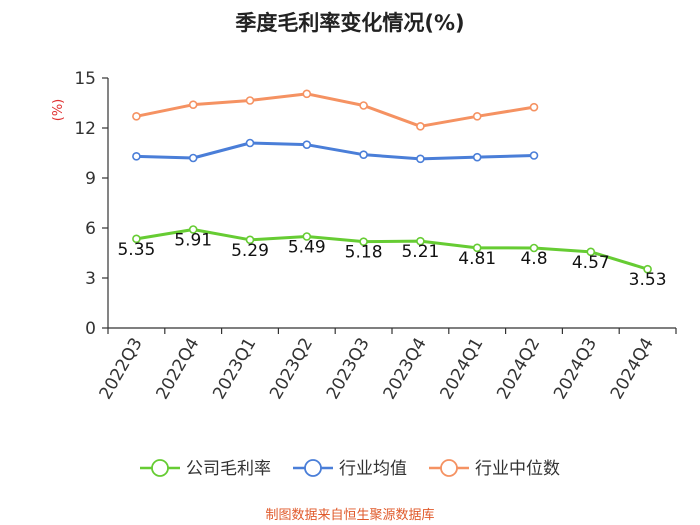 The height and width of the screenshot is (525, 700). I want to click on data-label: 4.81, so click(477, 259).